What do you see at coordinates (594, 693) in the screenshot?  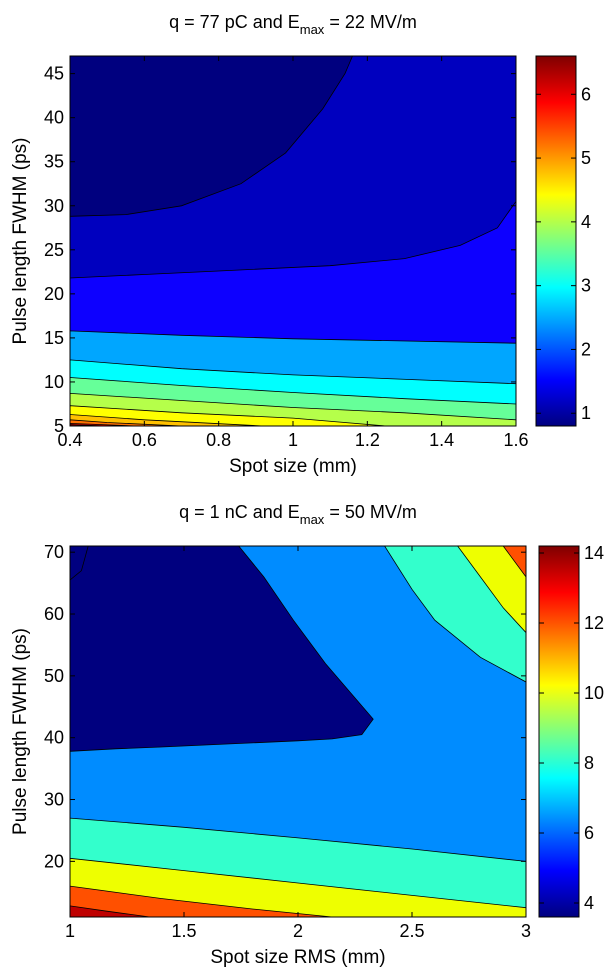 I see `colorbar-tick-label: 10` at bounding box center [594, 693].